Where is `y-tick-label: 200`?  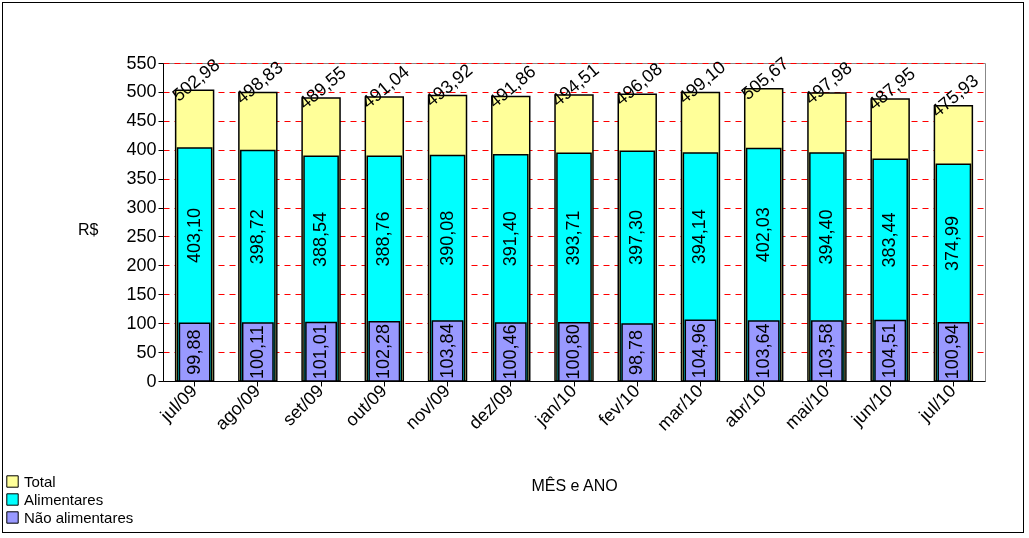
y-tick-label: 200 is located at coordinates (141, 264).